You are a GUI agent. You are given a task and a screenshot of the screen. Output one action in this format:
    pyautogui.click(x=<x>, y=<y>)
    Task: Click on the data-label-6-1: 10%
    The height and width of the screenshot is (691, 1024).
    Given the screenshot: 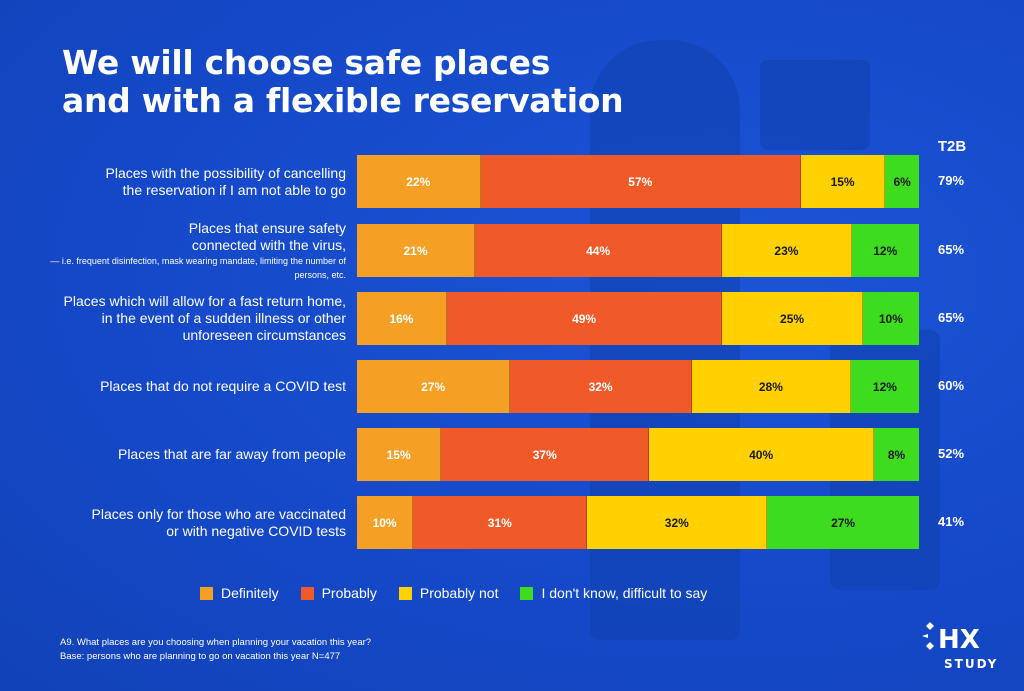 What is the action you would take?
    pyautogui.click(x=384, y=522)
    